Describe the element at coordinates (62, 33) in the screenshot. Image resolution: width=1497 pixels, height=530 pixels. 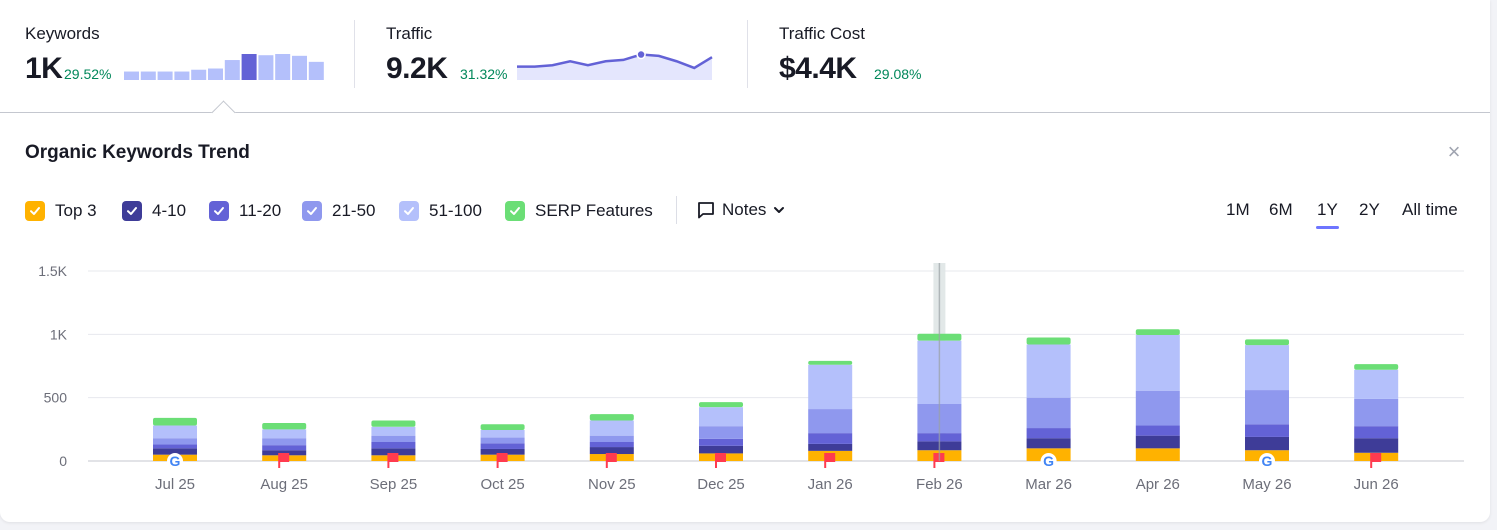
I see `keywords-title: Keywords` at that location.